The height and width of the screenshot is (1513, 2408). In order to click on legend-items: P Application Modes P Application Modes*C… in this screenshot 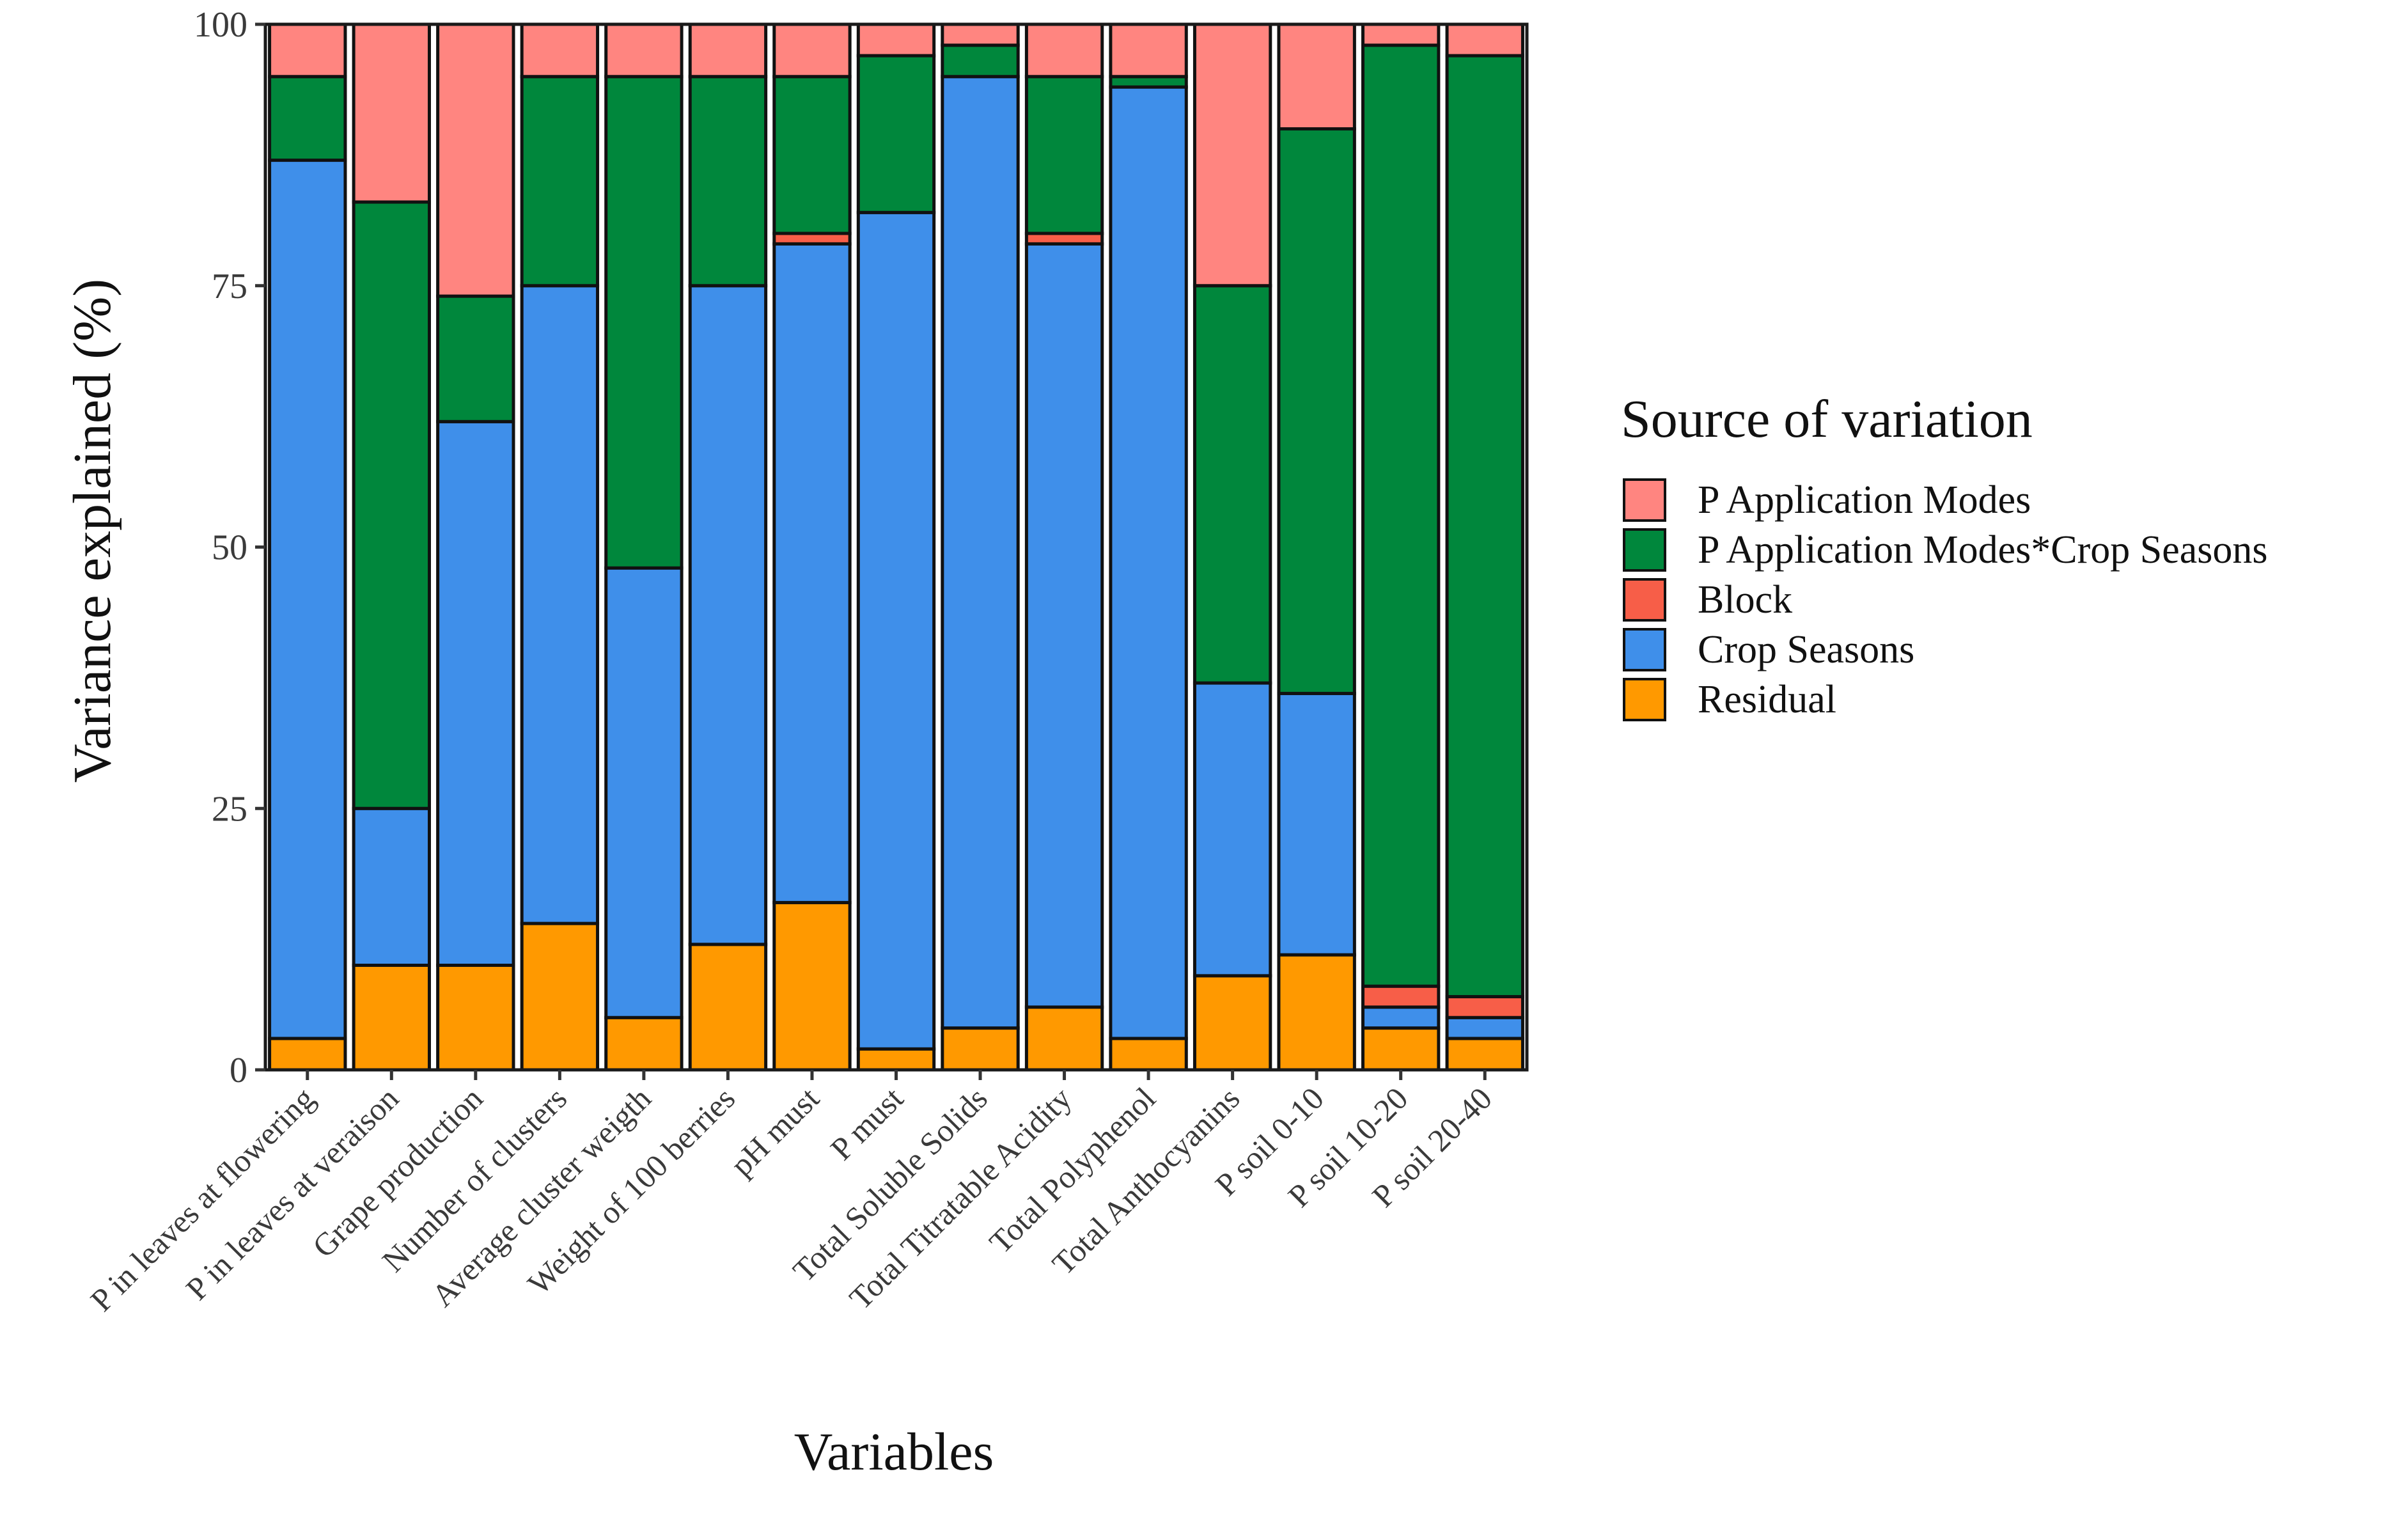, I will do `click(1945, 599)`.